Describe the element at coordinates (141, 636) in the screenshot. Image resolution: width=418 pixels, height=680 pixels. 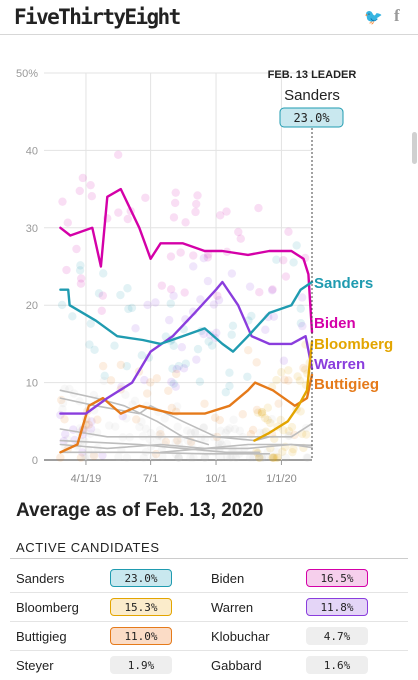
I see `candidate-value: 11.0%` at that location.